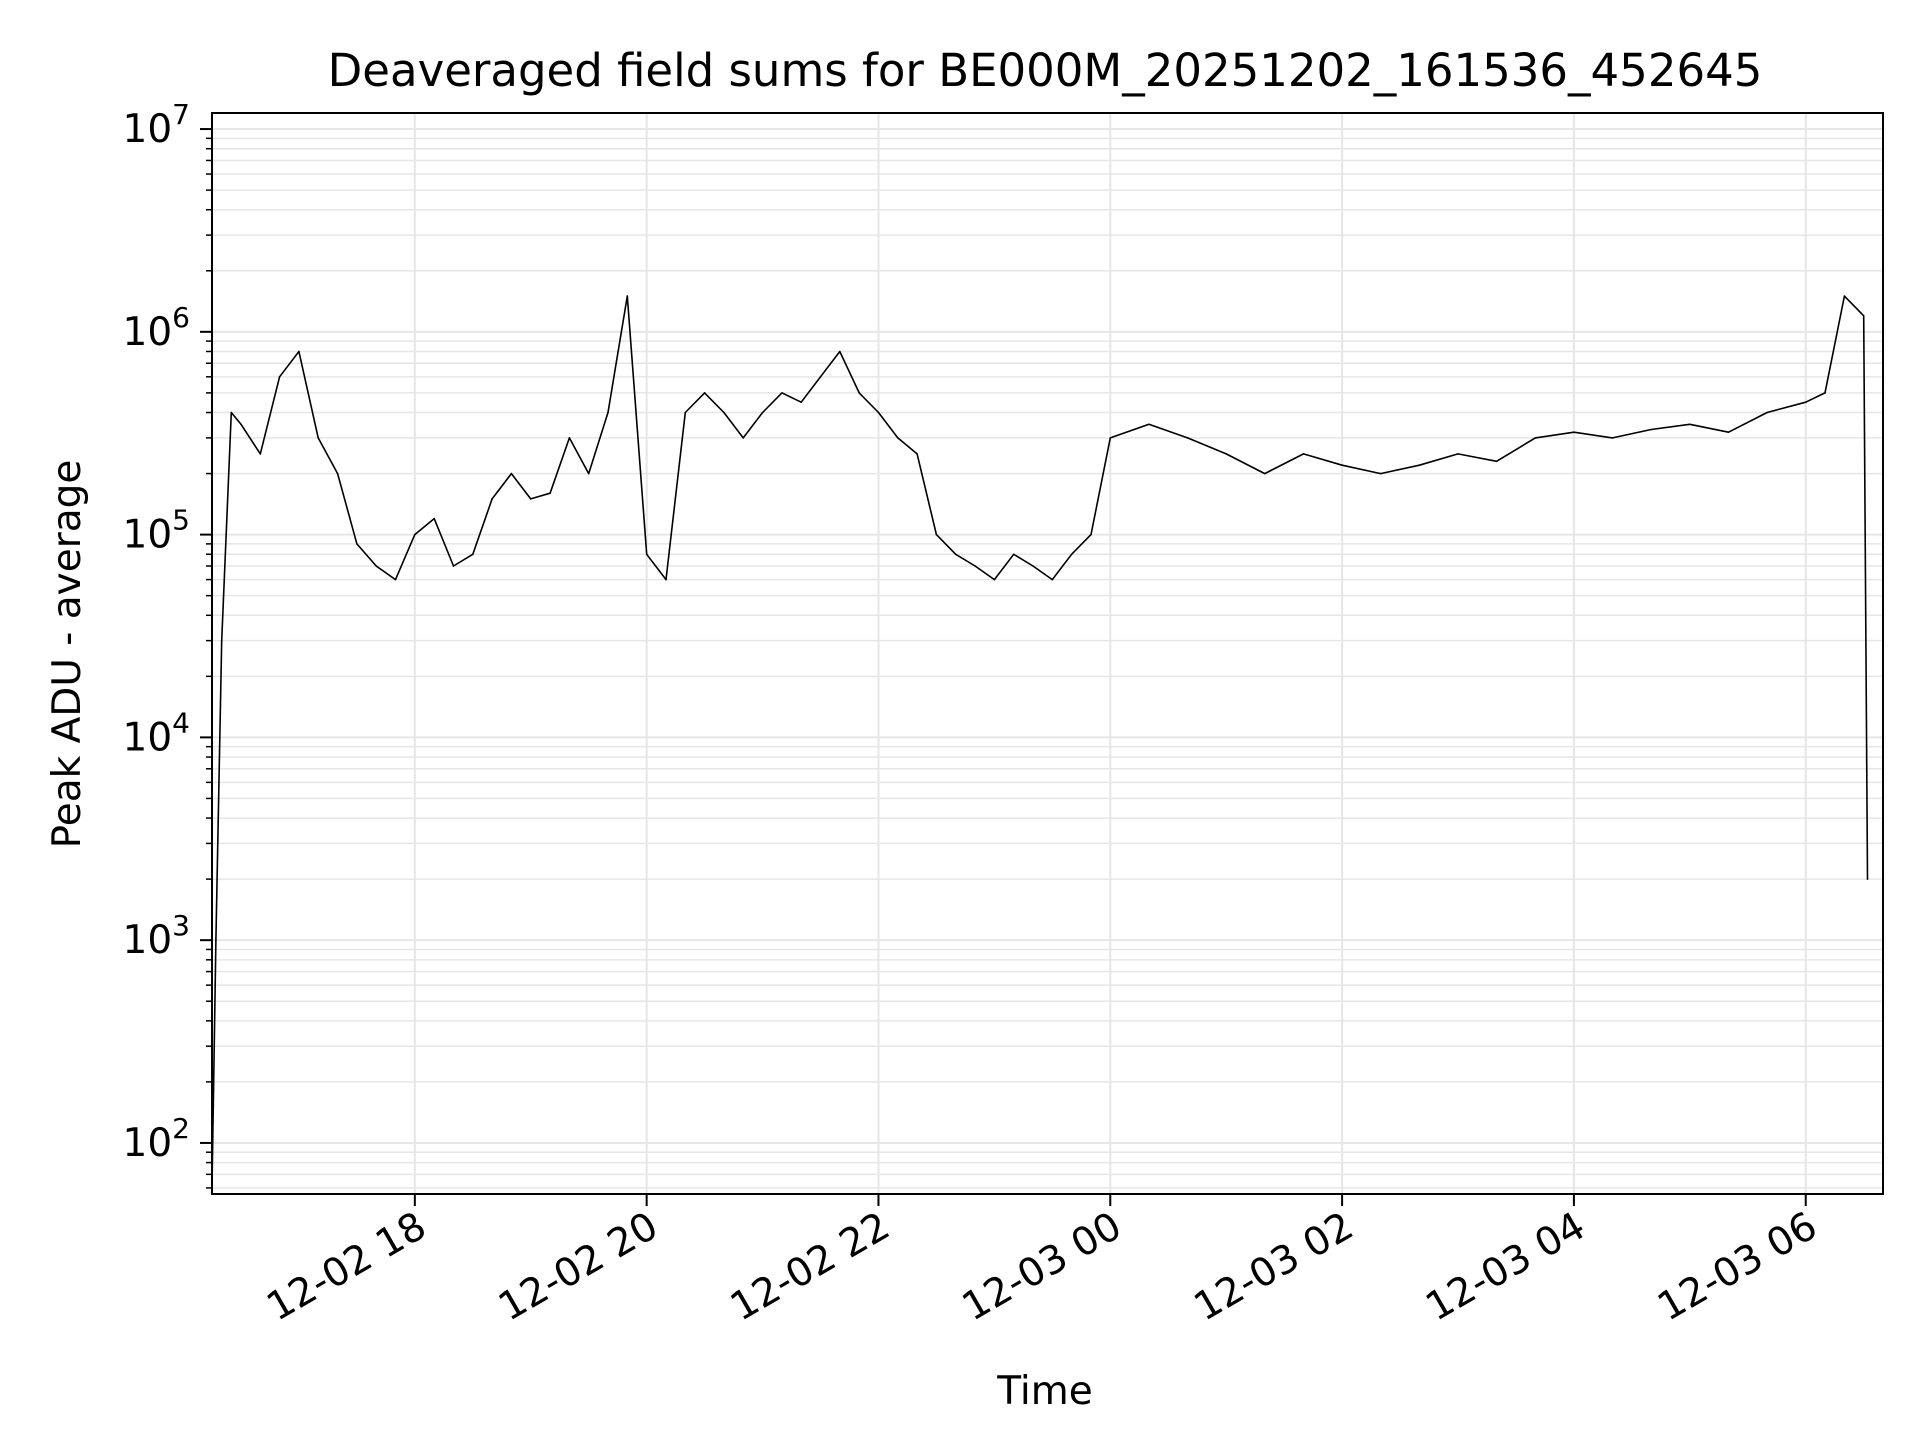  I want to click on y-tick-label: 10², so click(156, 1139).